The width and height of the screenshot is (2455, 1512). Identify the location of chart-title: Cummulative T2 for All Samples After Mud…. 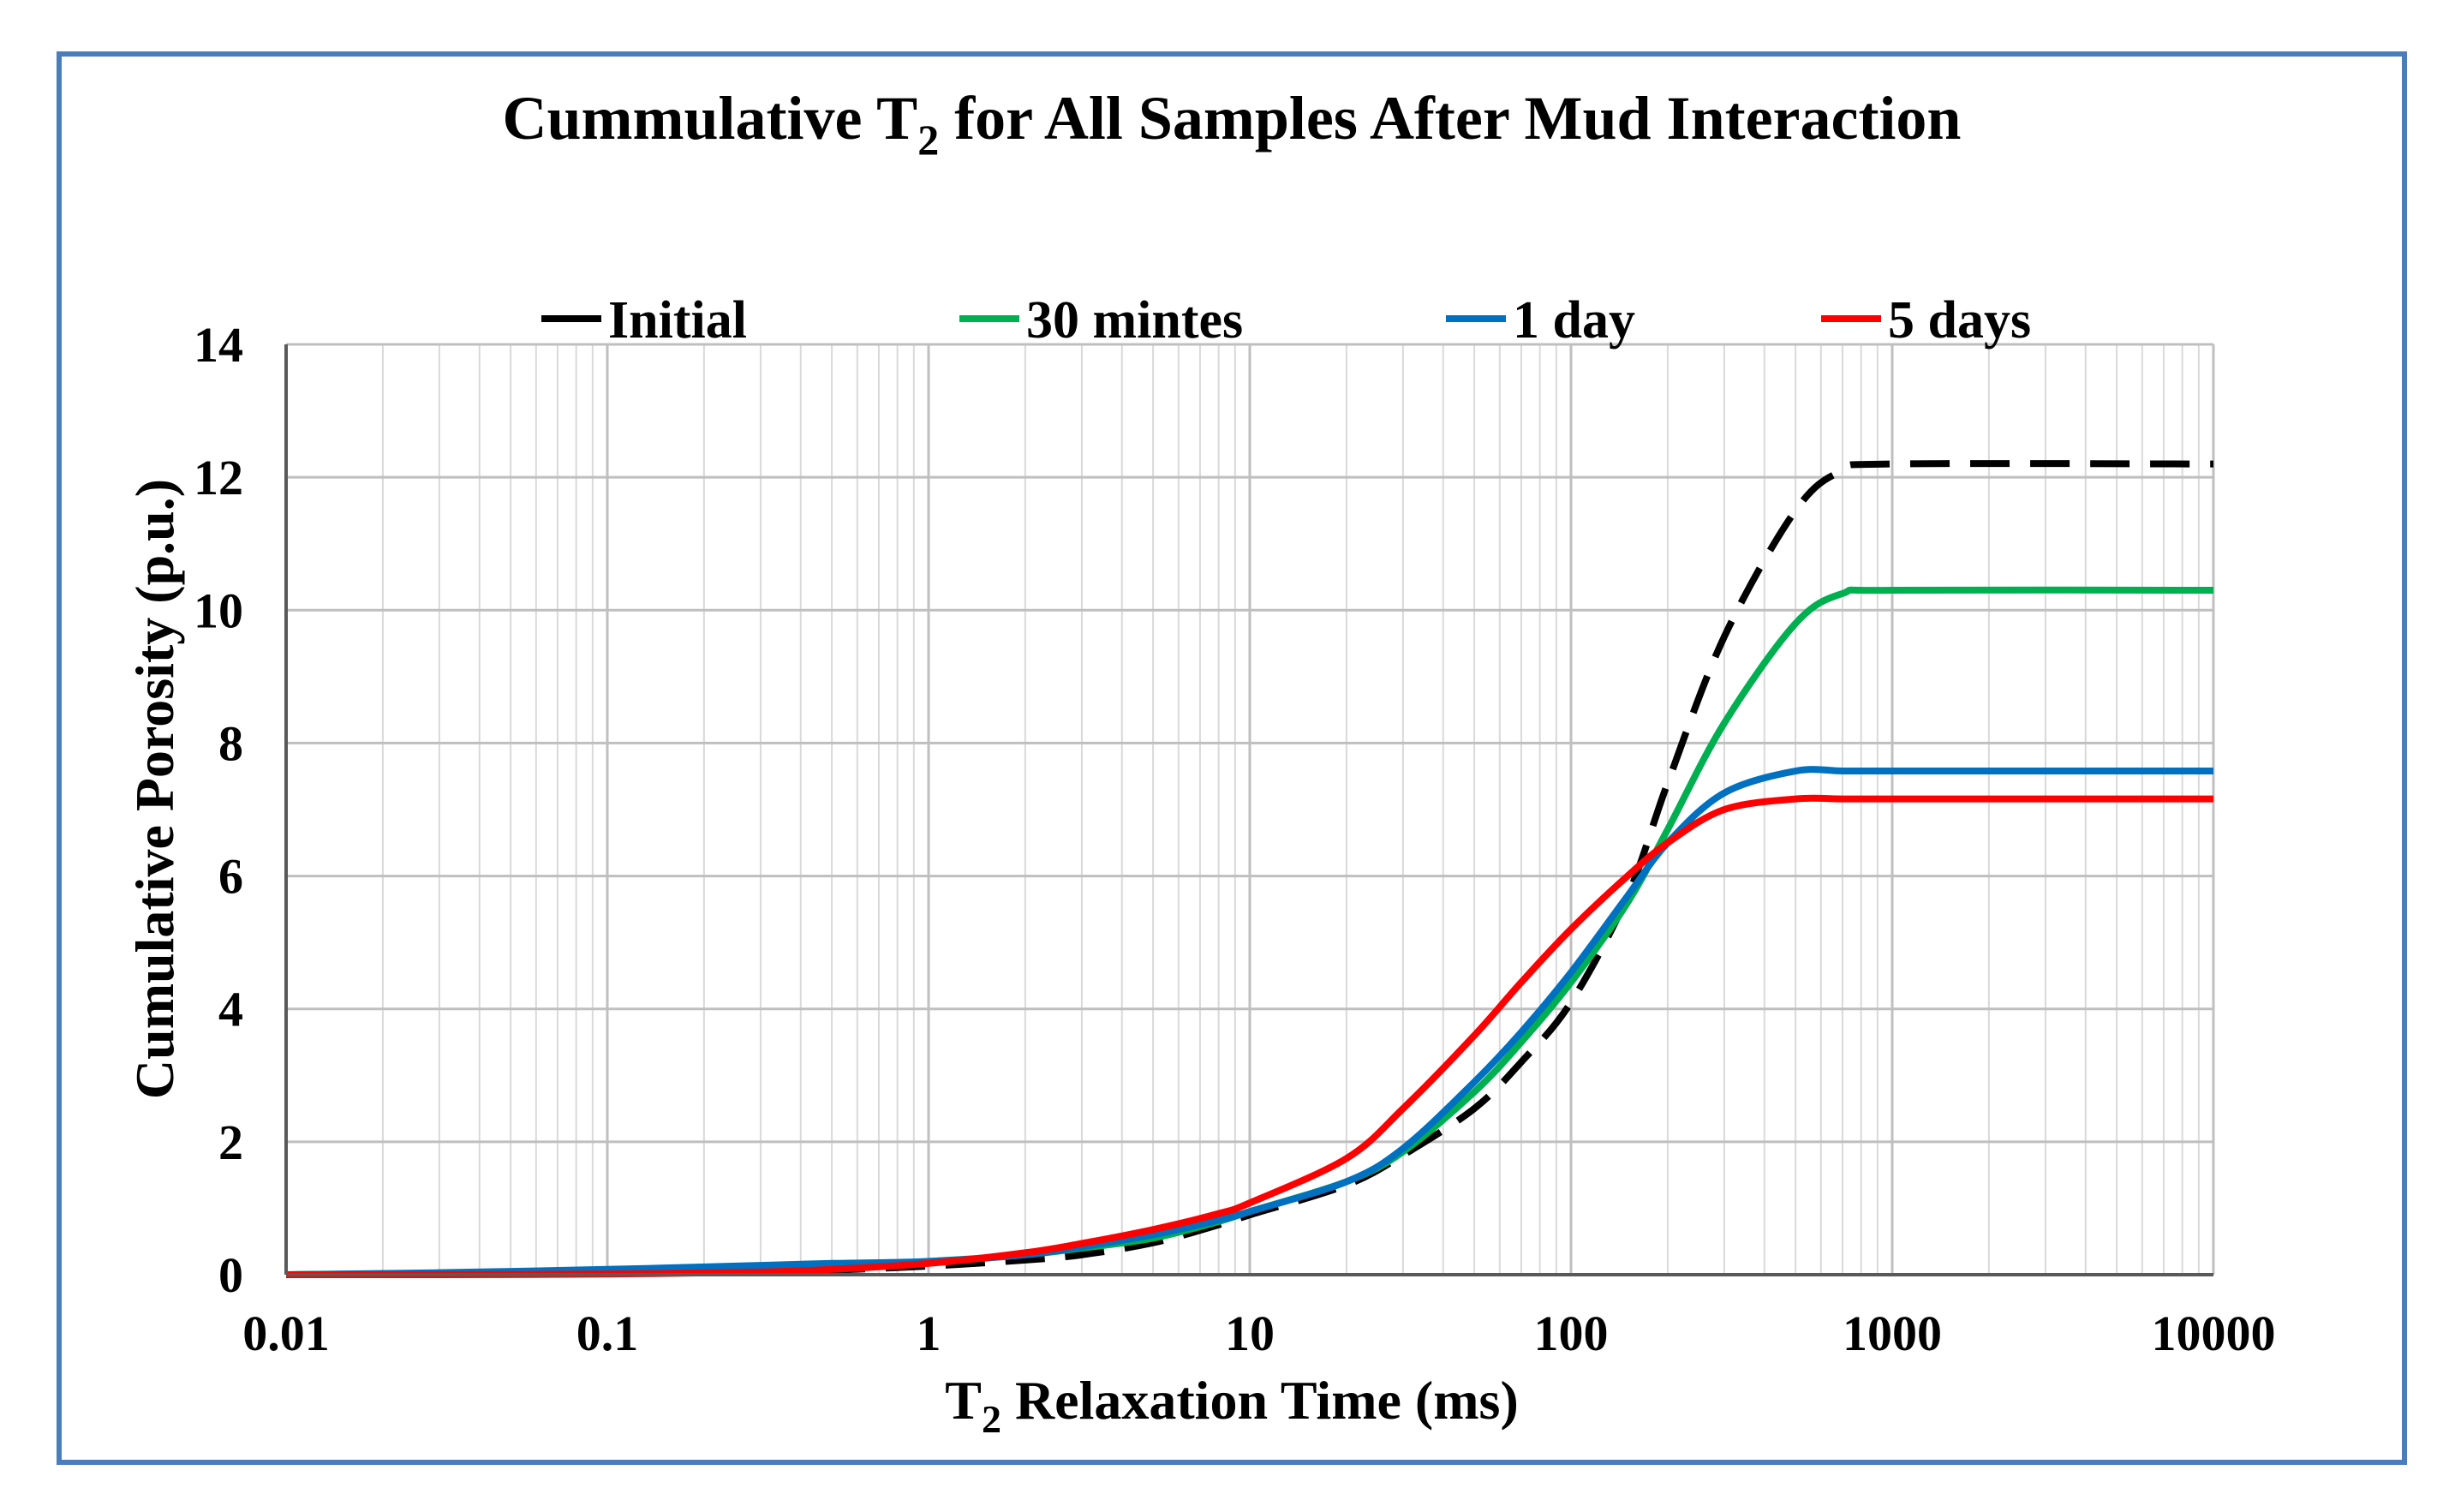
(1232, 124).